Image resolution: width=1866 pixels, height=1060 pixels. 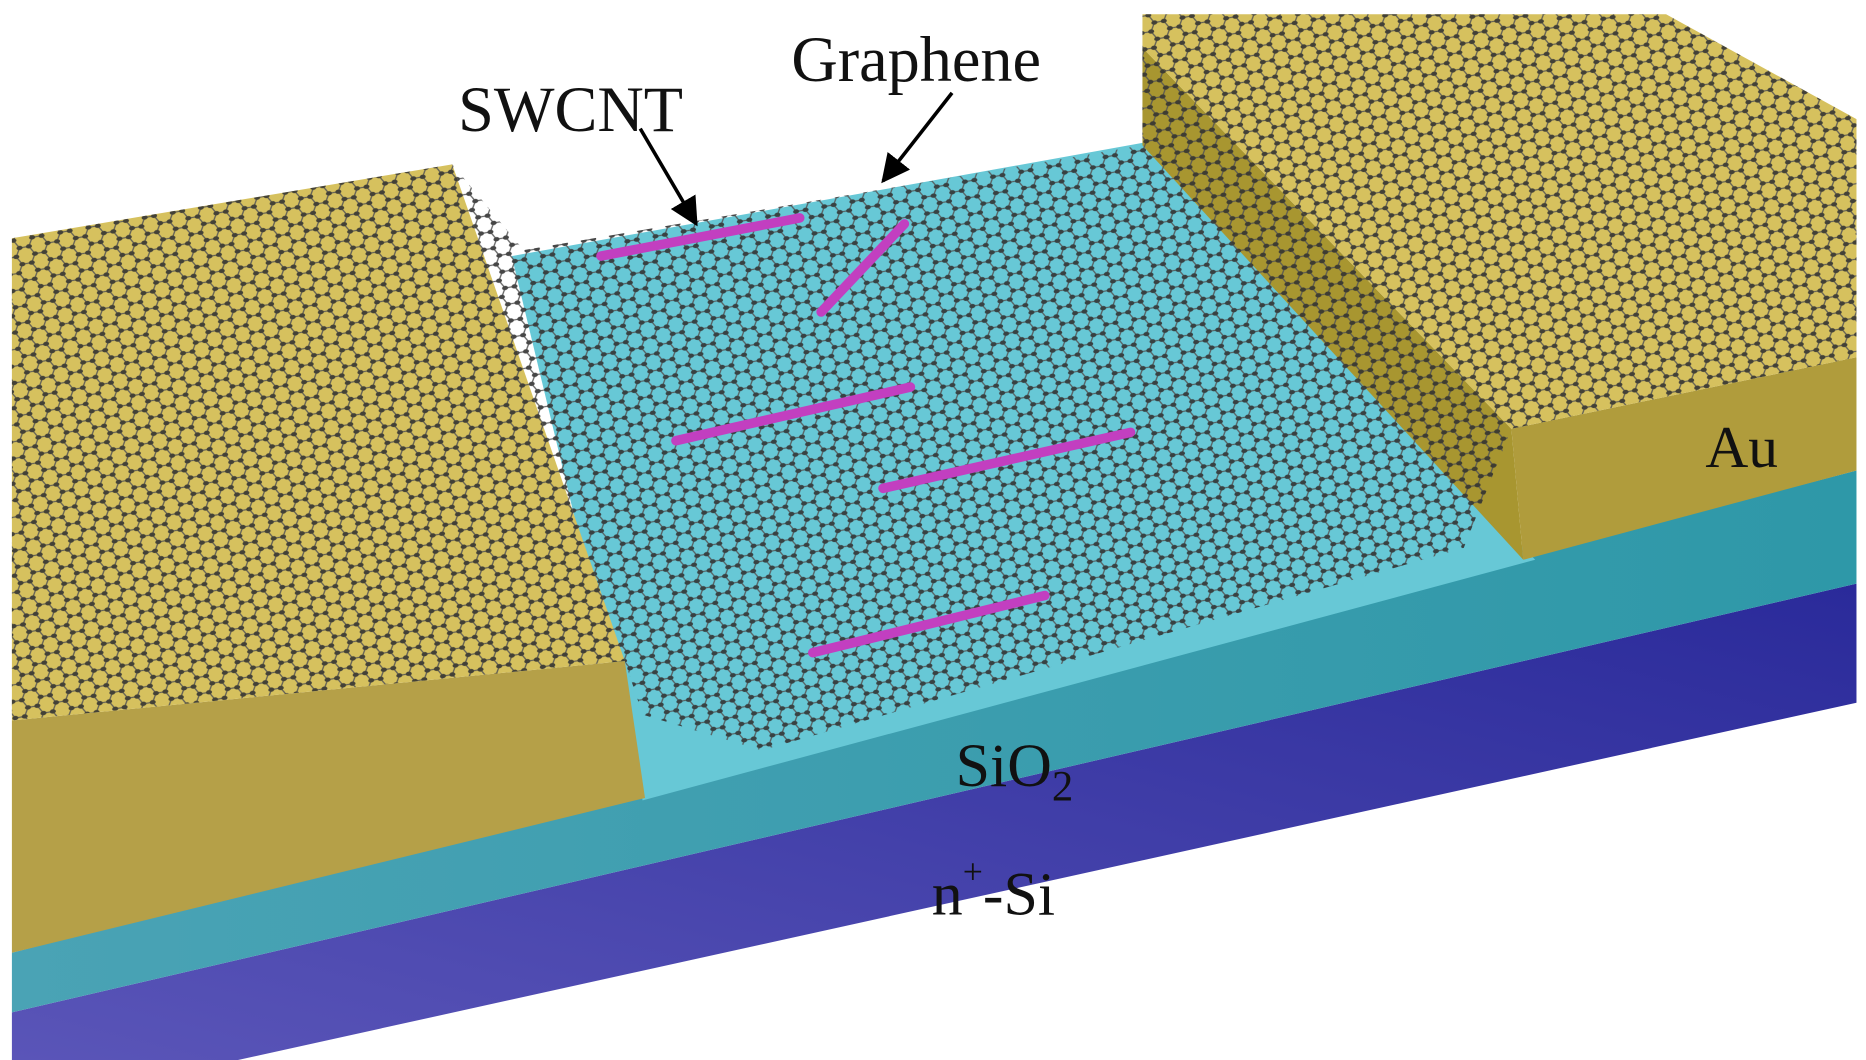 What do you see at coordinates (973, 872) in the screenshot?
I see `nsi-sup: +` at bounding box center [973, 872].